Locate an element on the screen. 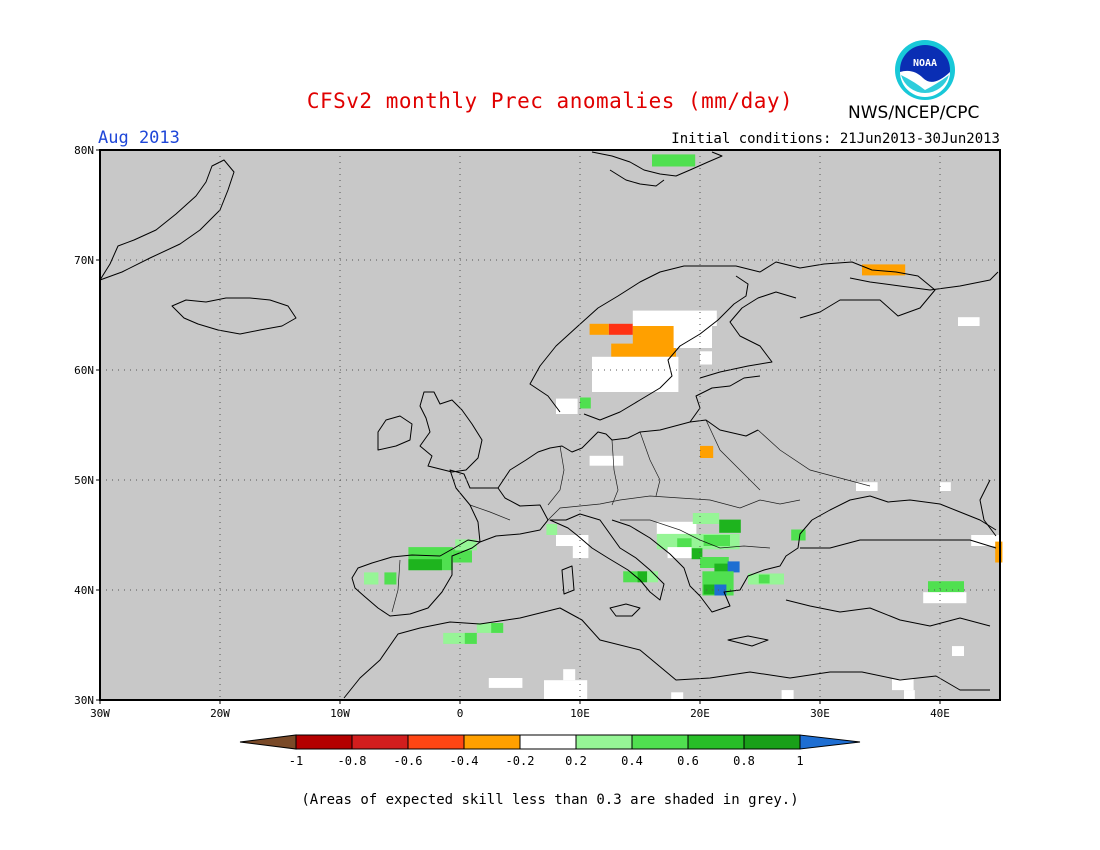  coast-north-sea is located at coordinates (628, 454).